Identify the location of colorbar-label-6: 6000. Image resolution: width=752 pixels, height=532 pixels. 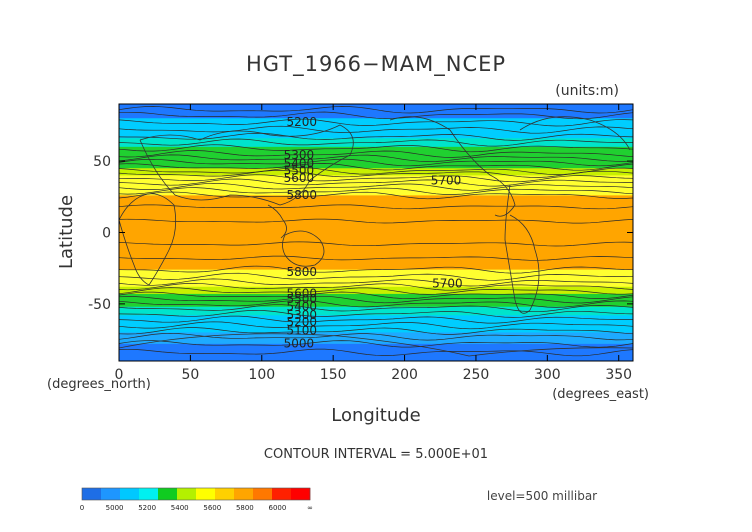
(278, 508).